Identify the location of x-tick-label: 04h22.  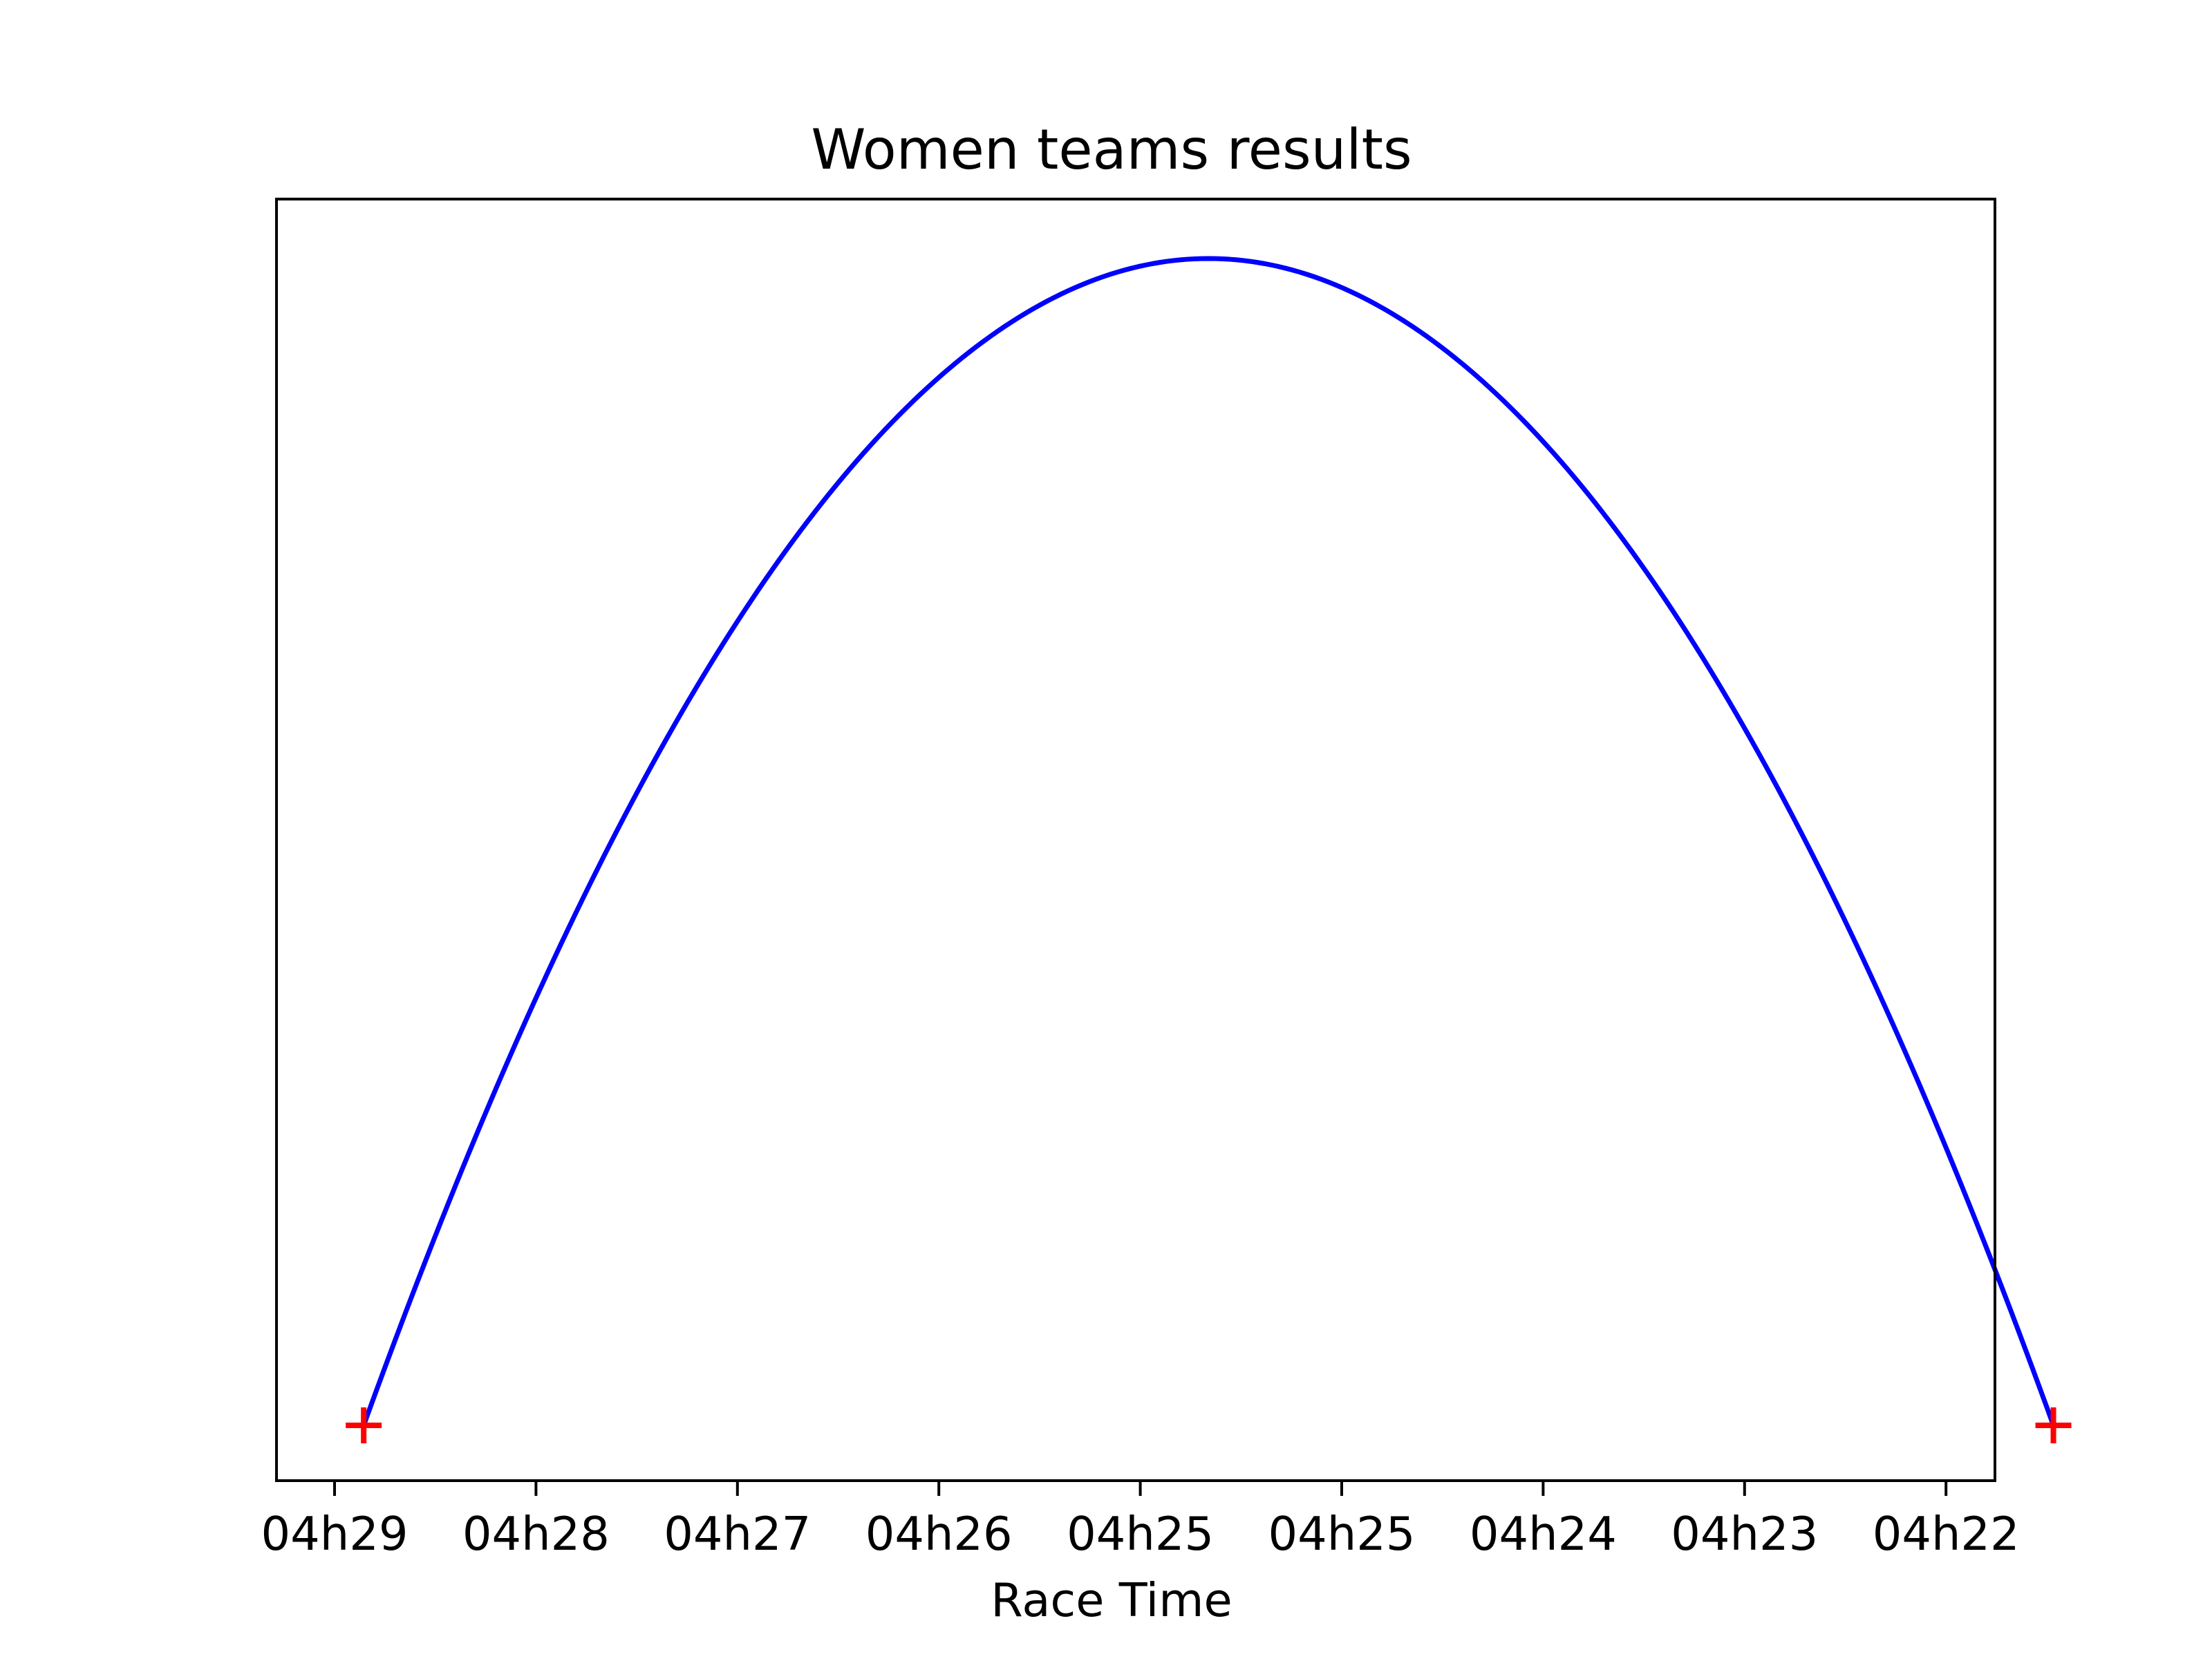
(1947, 1534).